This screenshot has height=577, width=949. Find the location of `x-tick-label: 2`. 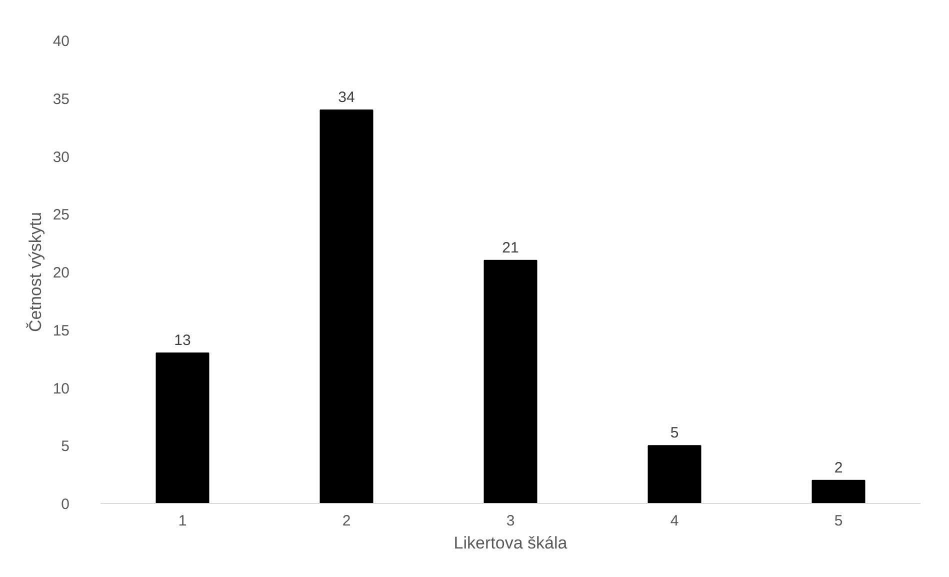

x-tick-label: 2 is located at coordinates (346, 521).